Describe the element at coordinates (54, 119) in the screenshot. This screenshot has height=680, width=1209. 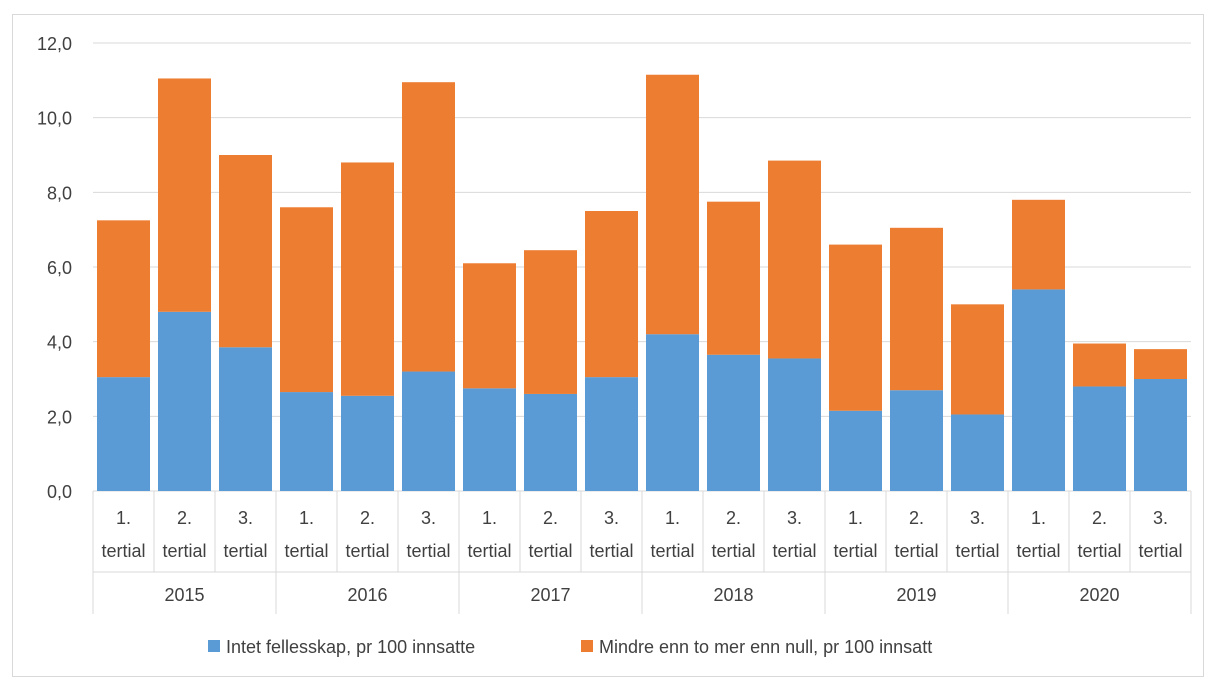
I see `y-tick-label: 10,0` at that location.